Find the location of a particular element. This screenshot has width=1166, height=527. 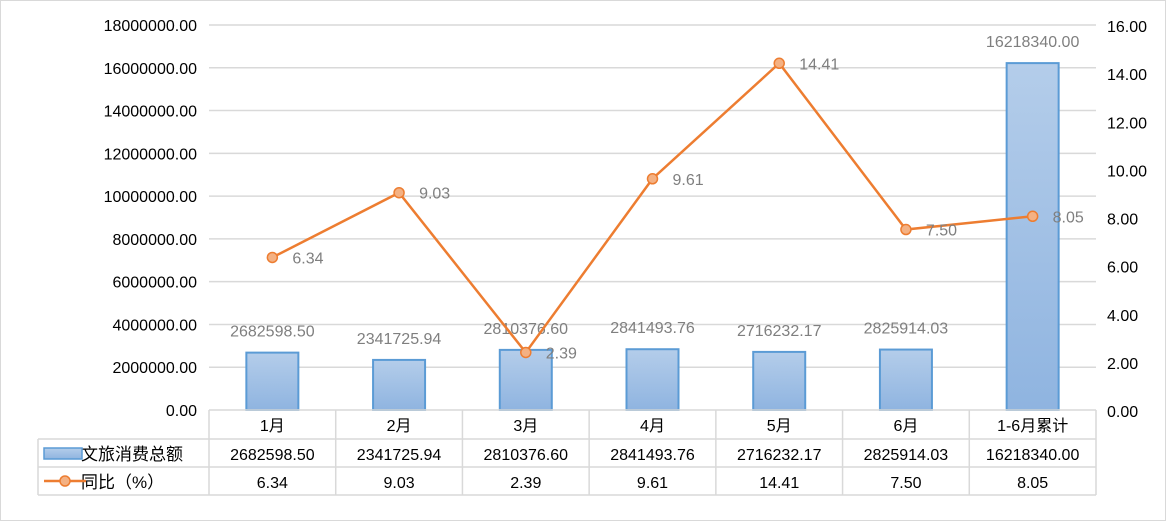

line-value-label: 9.61 is located at coordinates (688, 180).